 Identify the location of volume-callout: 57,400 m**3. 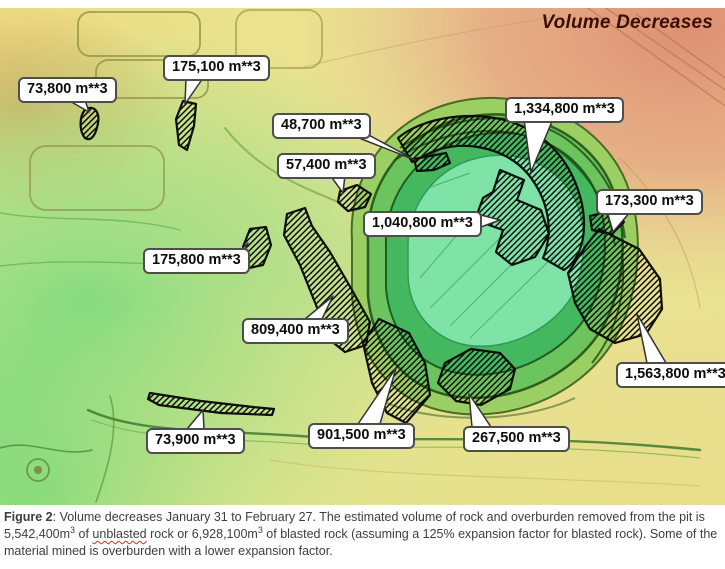
(326, 166).